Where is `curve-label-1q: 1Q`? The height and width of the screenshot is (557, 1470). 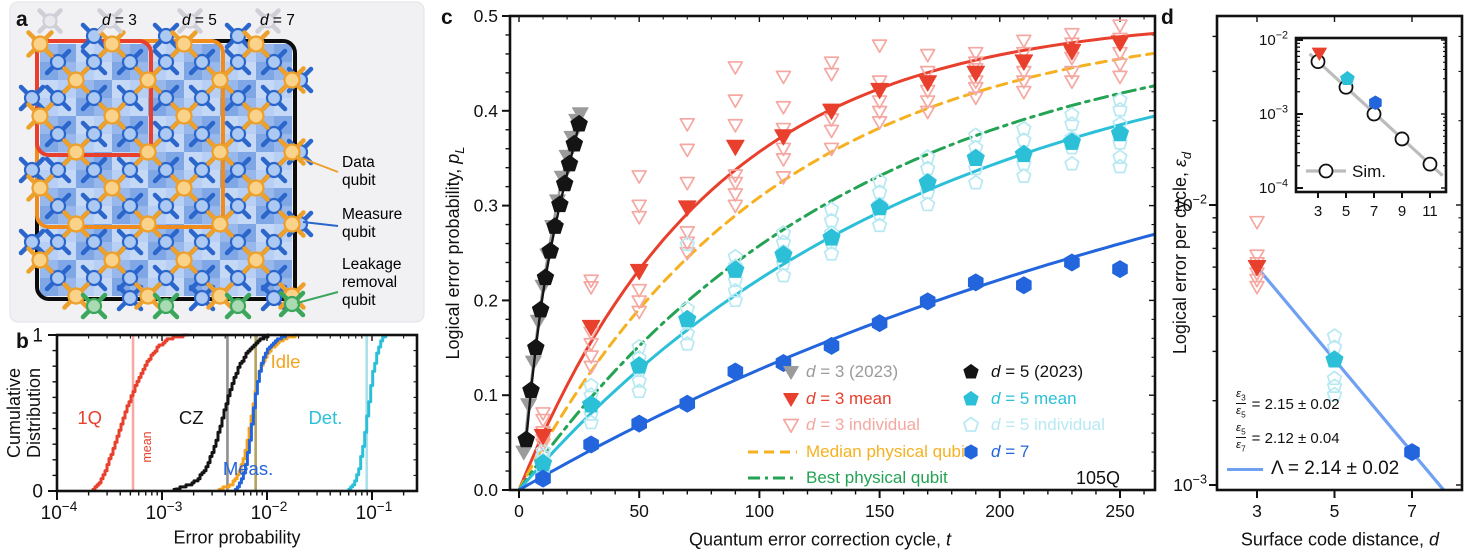
curve-label-1q: 1Q is located at coordinates (90, 417).